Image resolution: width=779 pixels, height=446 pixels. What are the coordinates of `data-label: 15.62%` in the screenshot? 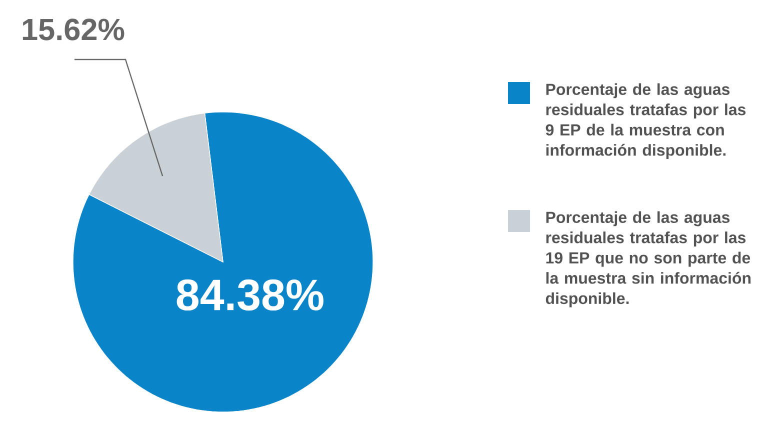 It's located at (73, 29).